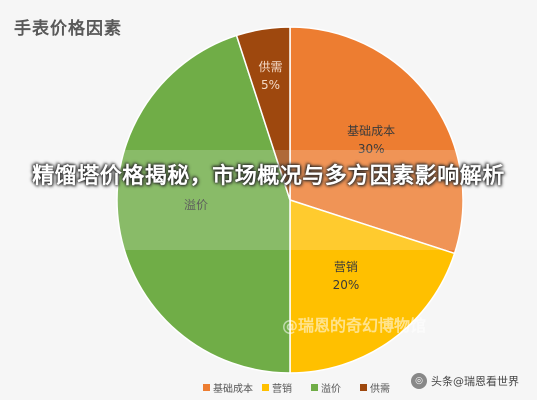 The height and width of the screenshot is (400, 537). Describe the element at coordinates (346, 267) in the screenshot. I see `slice-label-2: 营销` at that location.